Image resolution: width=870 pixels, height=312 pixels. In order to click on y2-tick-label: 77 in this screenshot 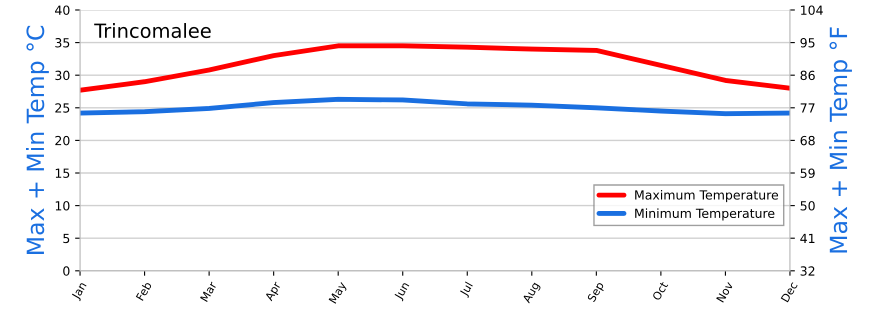, I will do `click(807, 108)`.